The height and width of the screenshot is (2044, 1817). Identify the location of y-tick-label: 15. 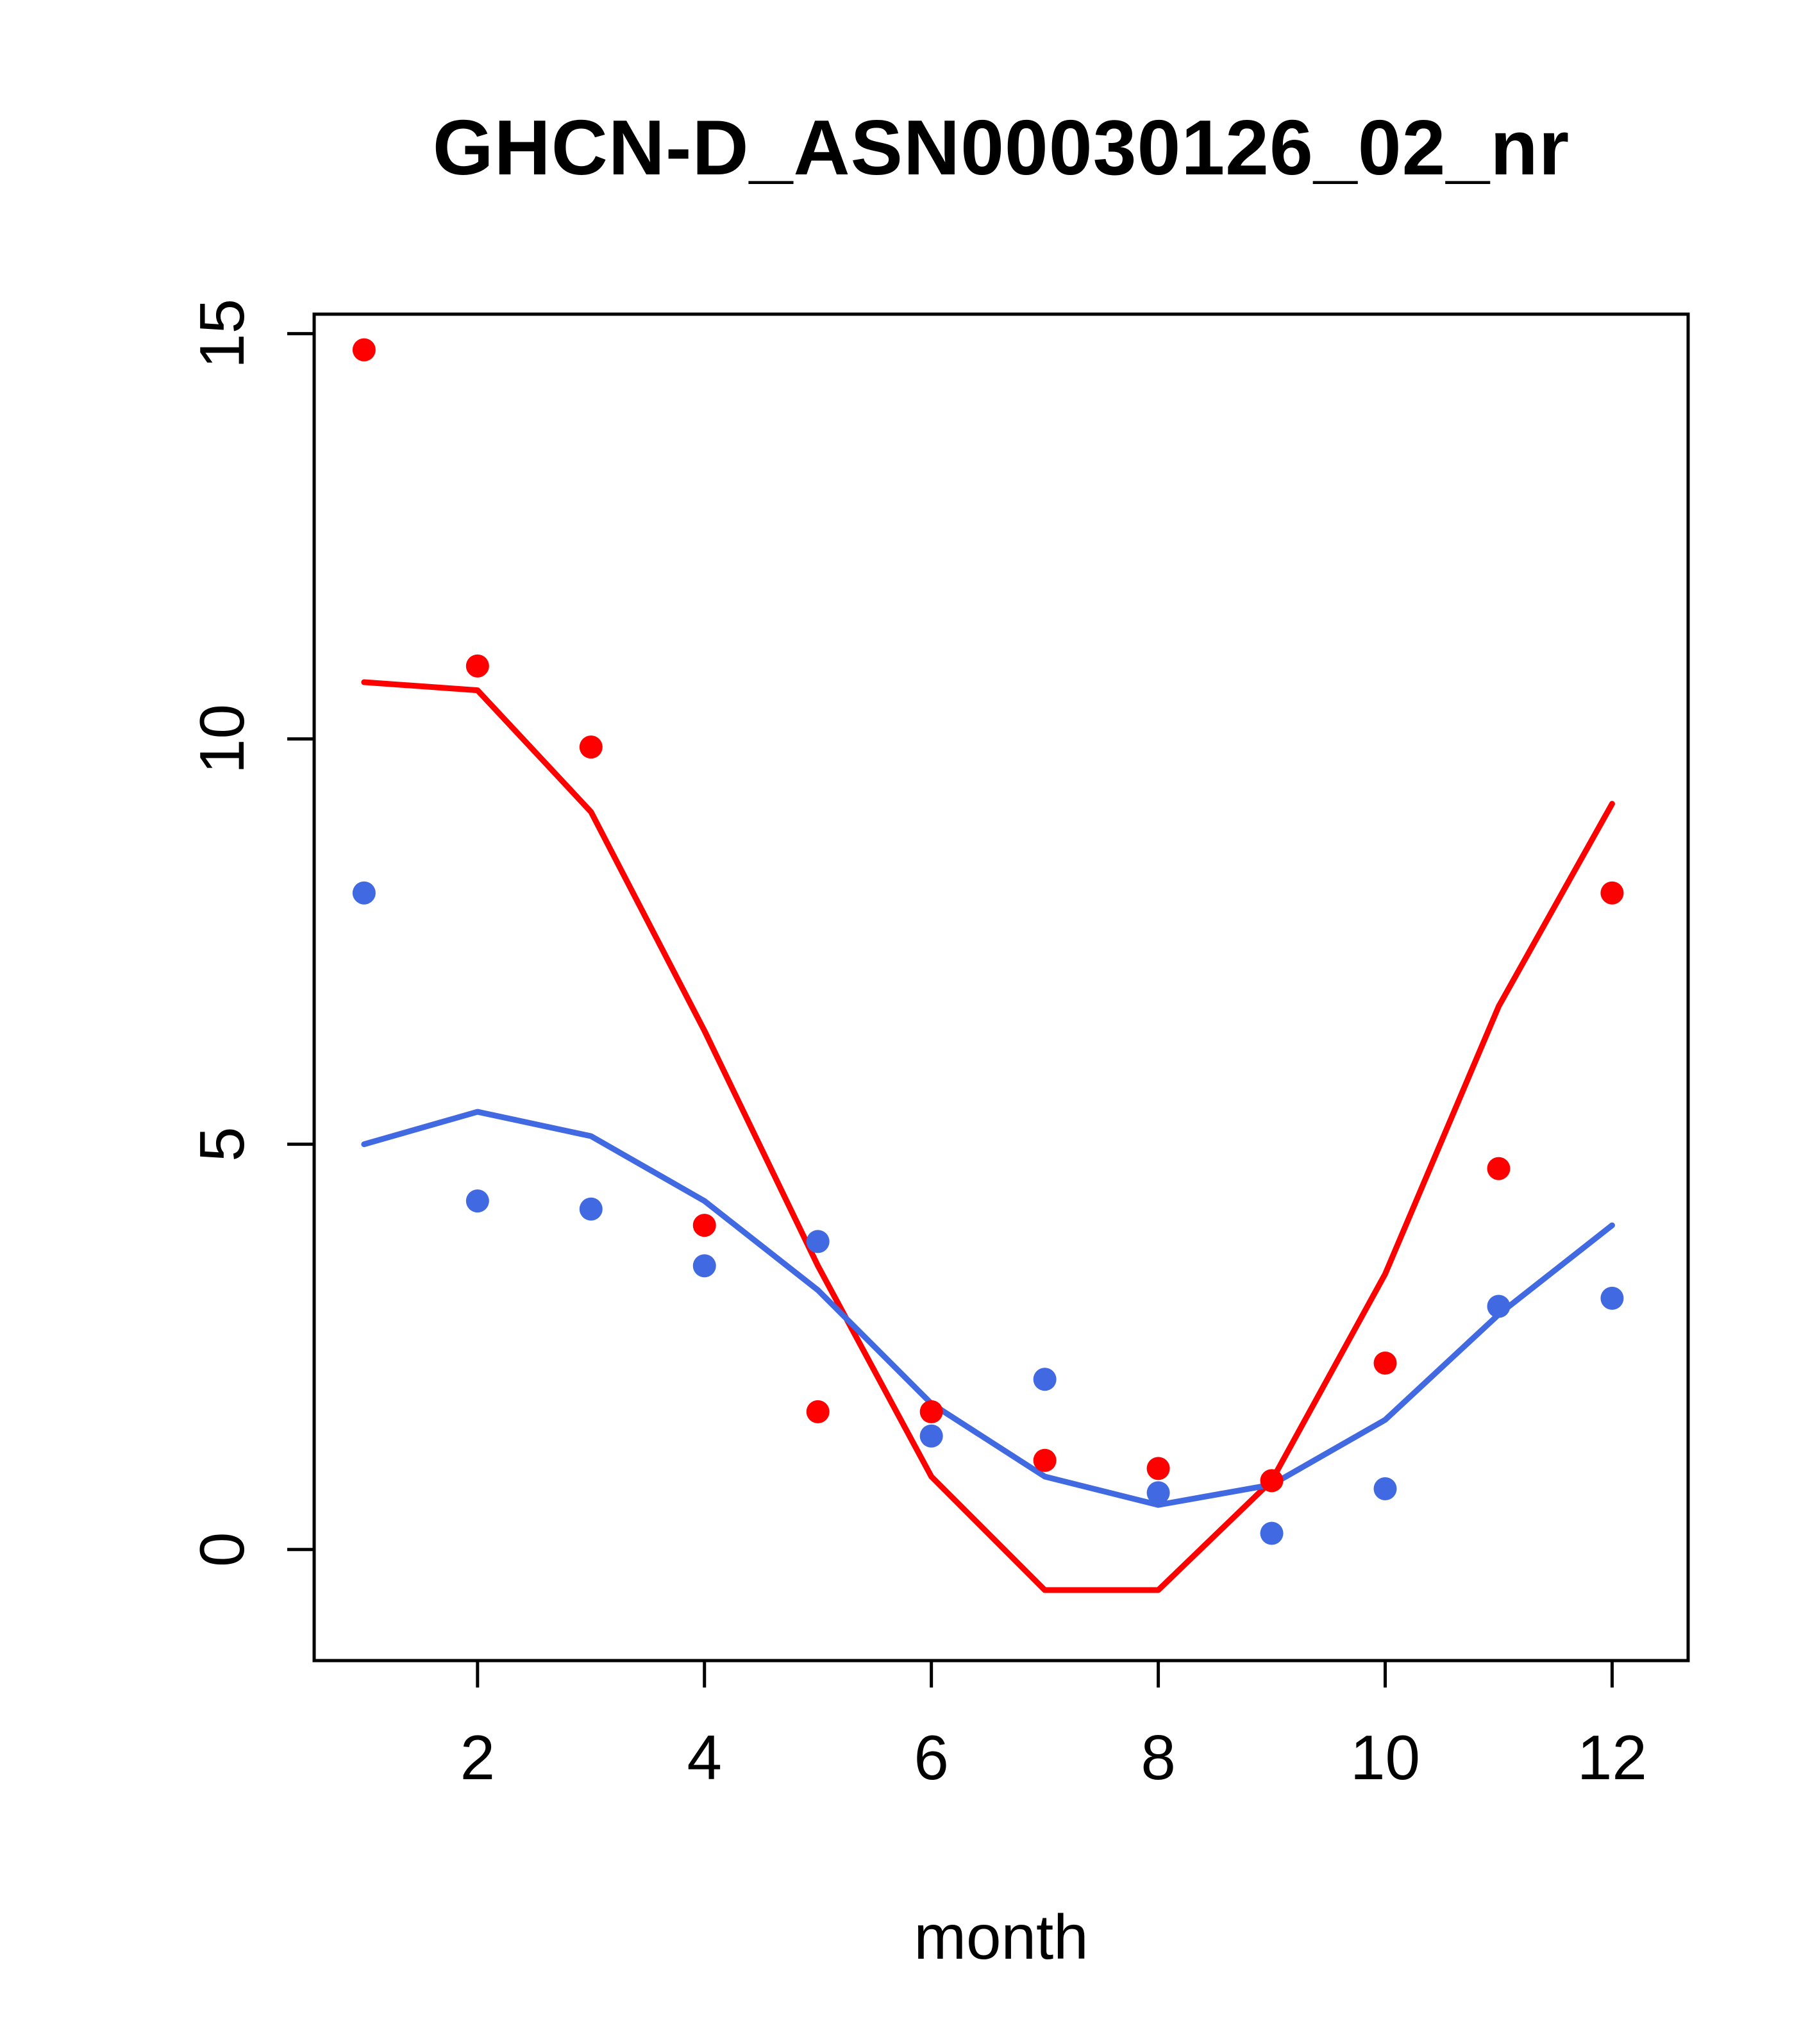
(222, 334).